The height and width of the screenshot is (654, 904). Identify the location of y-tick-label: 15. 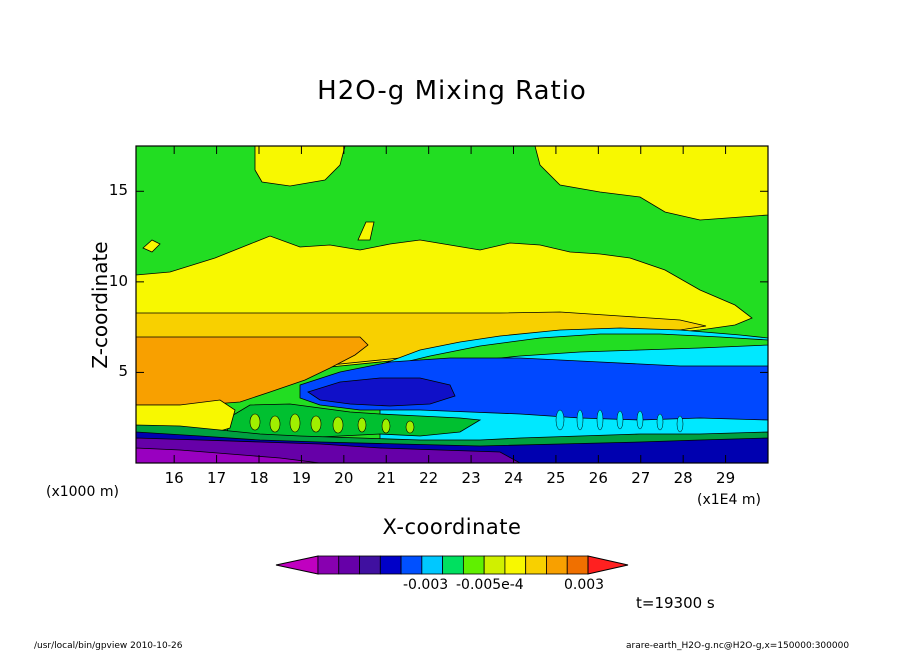
(118, 190).